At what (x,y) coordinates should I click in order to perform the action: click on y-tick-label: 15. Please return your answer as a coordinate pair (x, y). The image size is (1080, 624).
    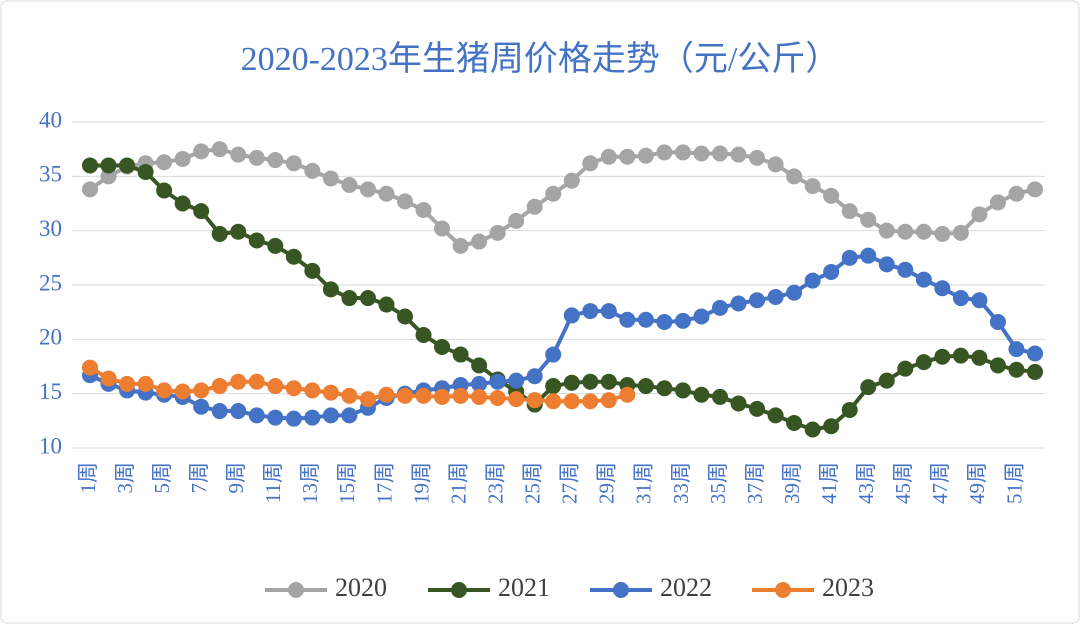
    Looking at the image, I should click on (50, 391).